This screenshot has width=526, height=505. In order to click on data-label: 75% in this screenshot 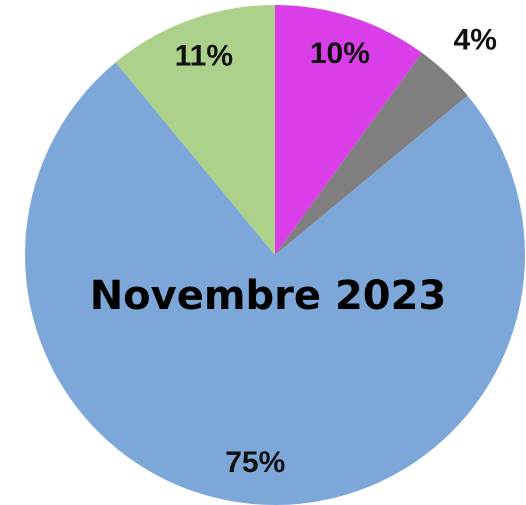, I will do `click(255, 462)`.